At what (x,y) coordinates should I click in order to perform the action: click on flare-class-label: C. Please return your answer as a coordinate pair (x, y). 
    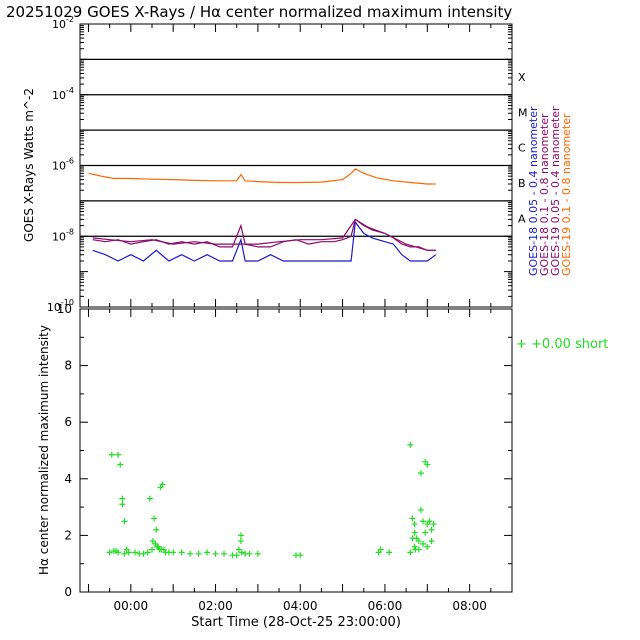
    Looking at the image, I should click on (522, 148).